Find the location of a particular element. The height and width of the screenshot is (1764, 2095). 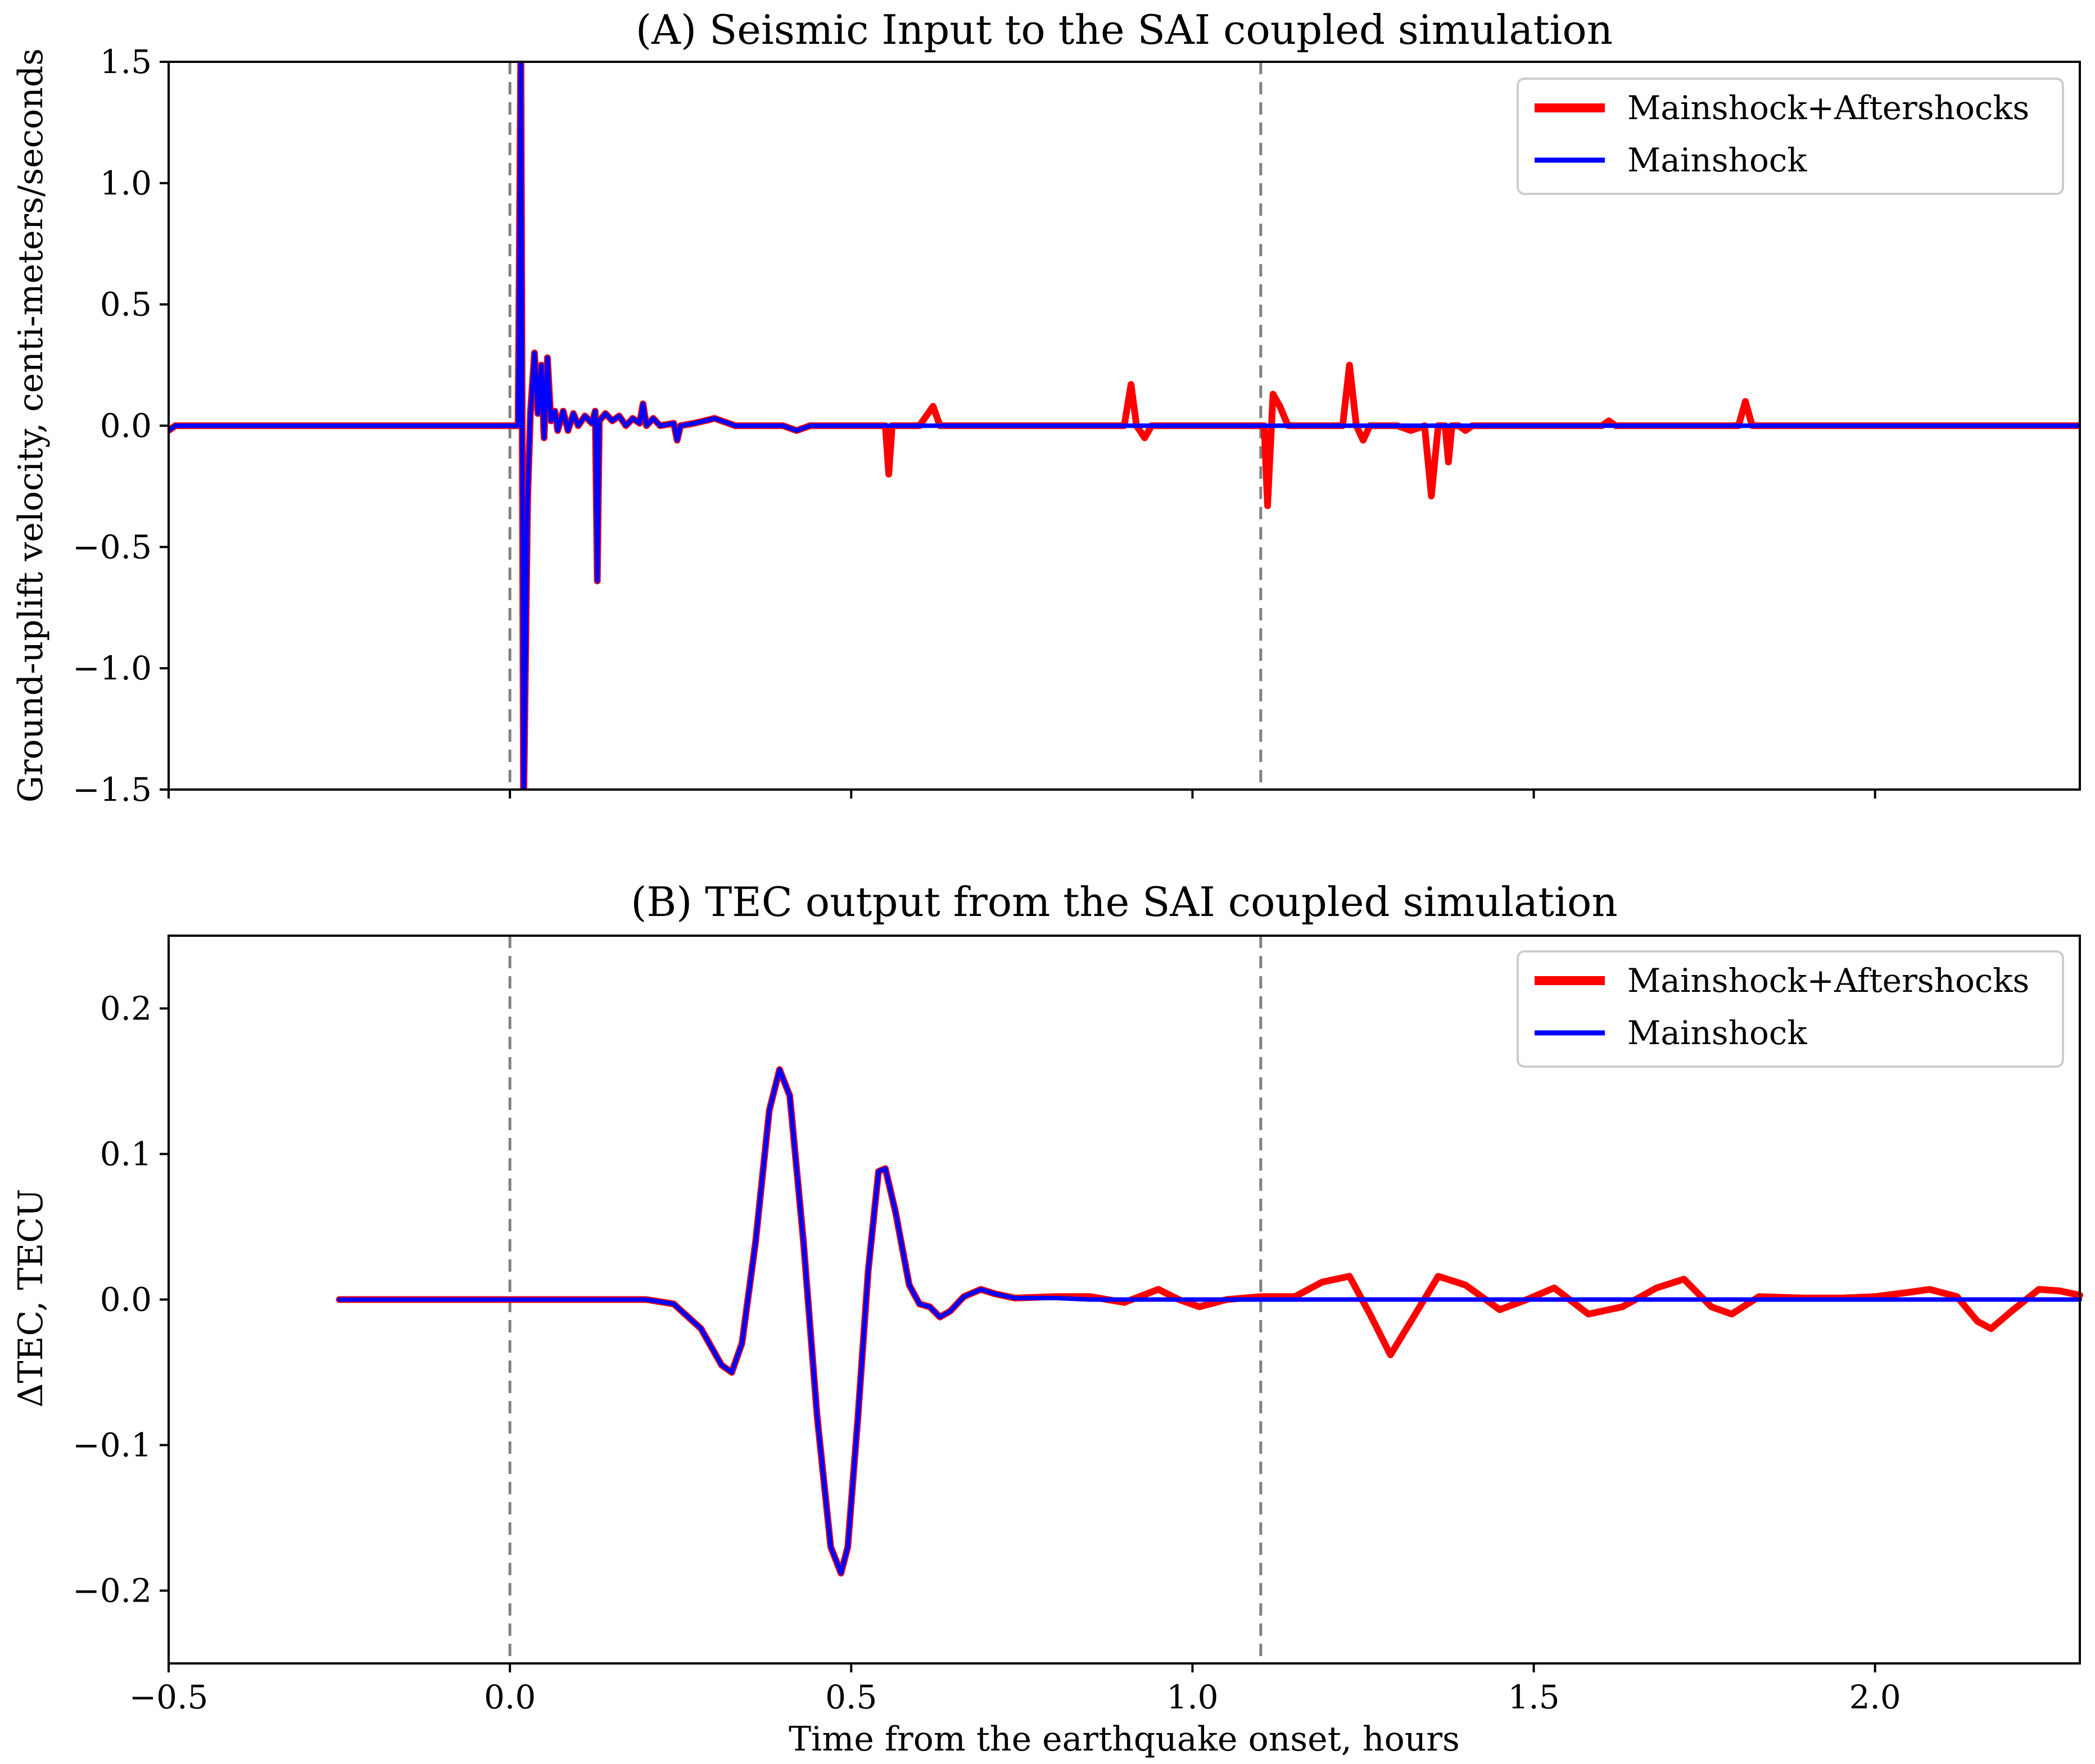

panel-a-ytick-label: 1.5 is located at coordinates (126, 62).